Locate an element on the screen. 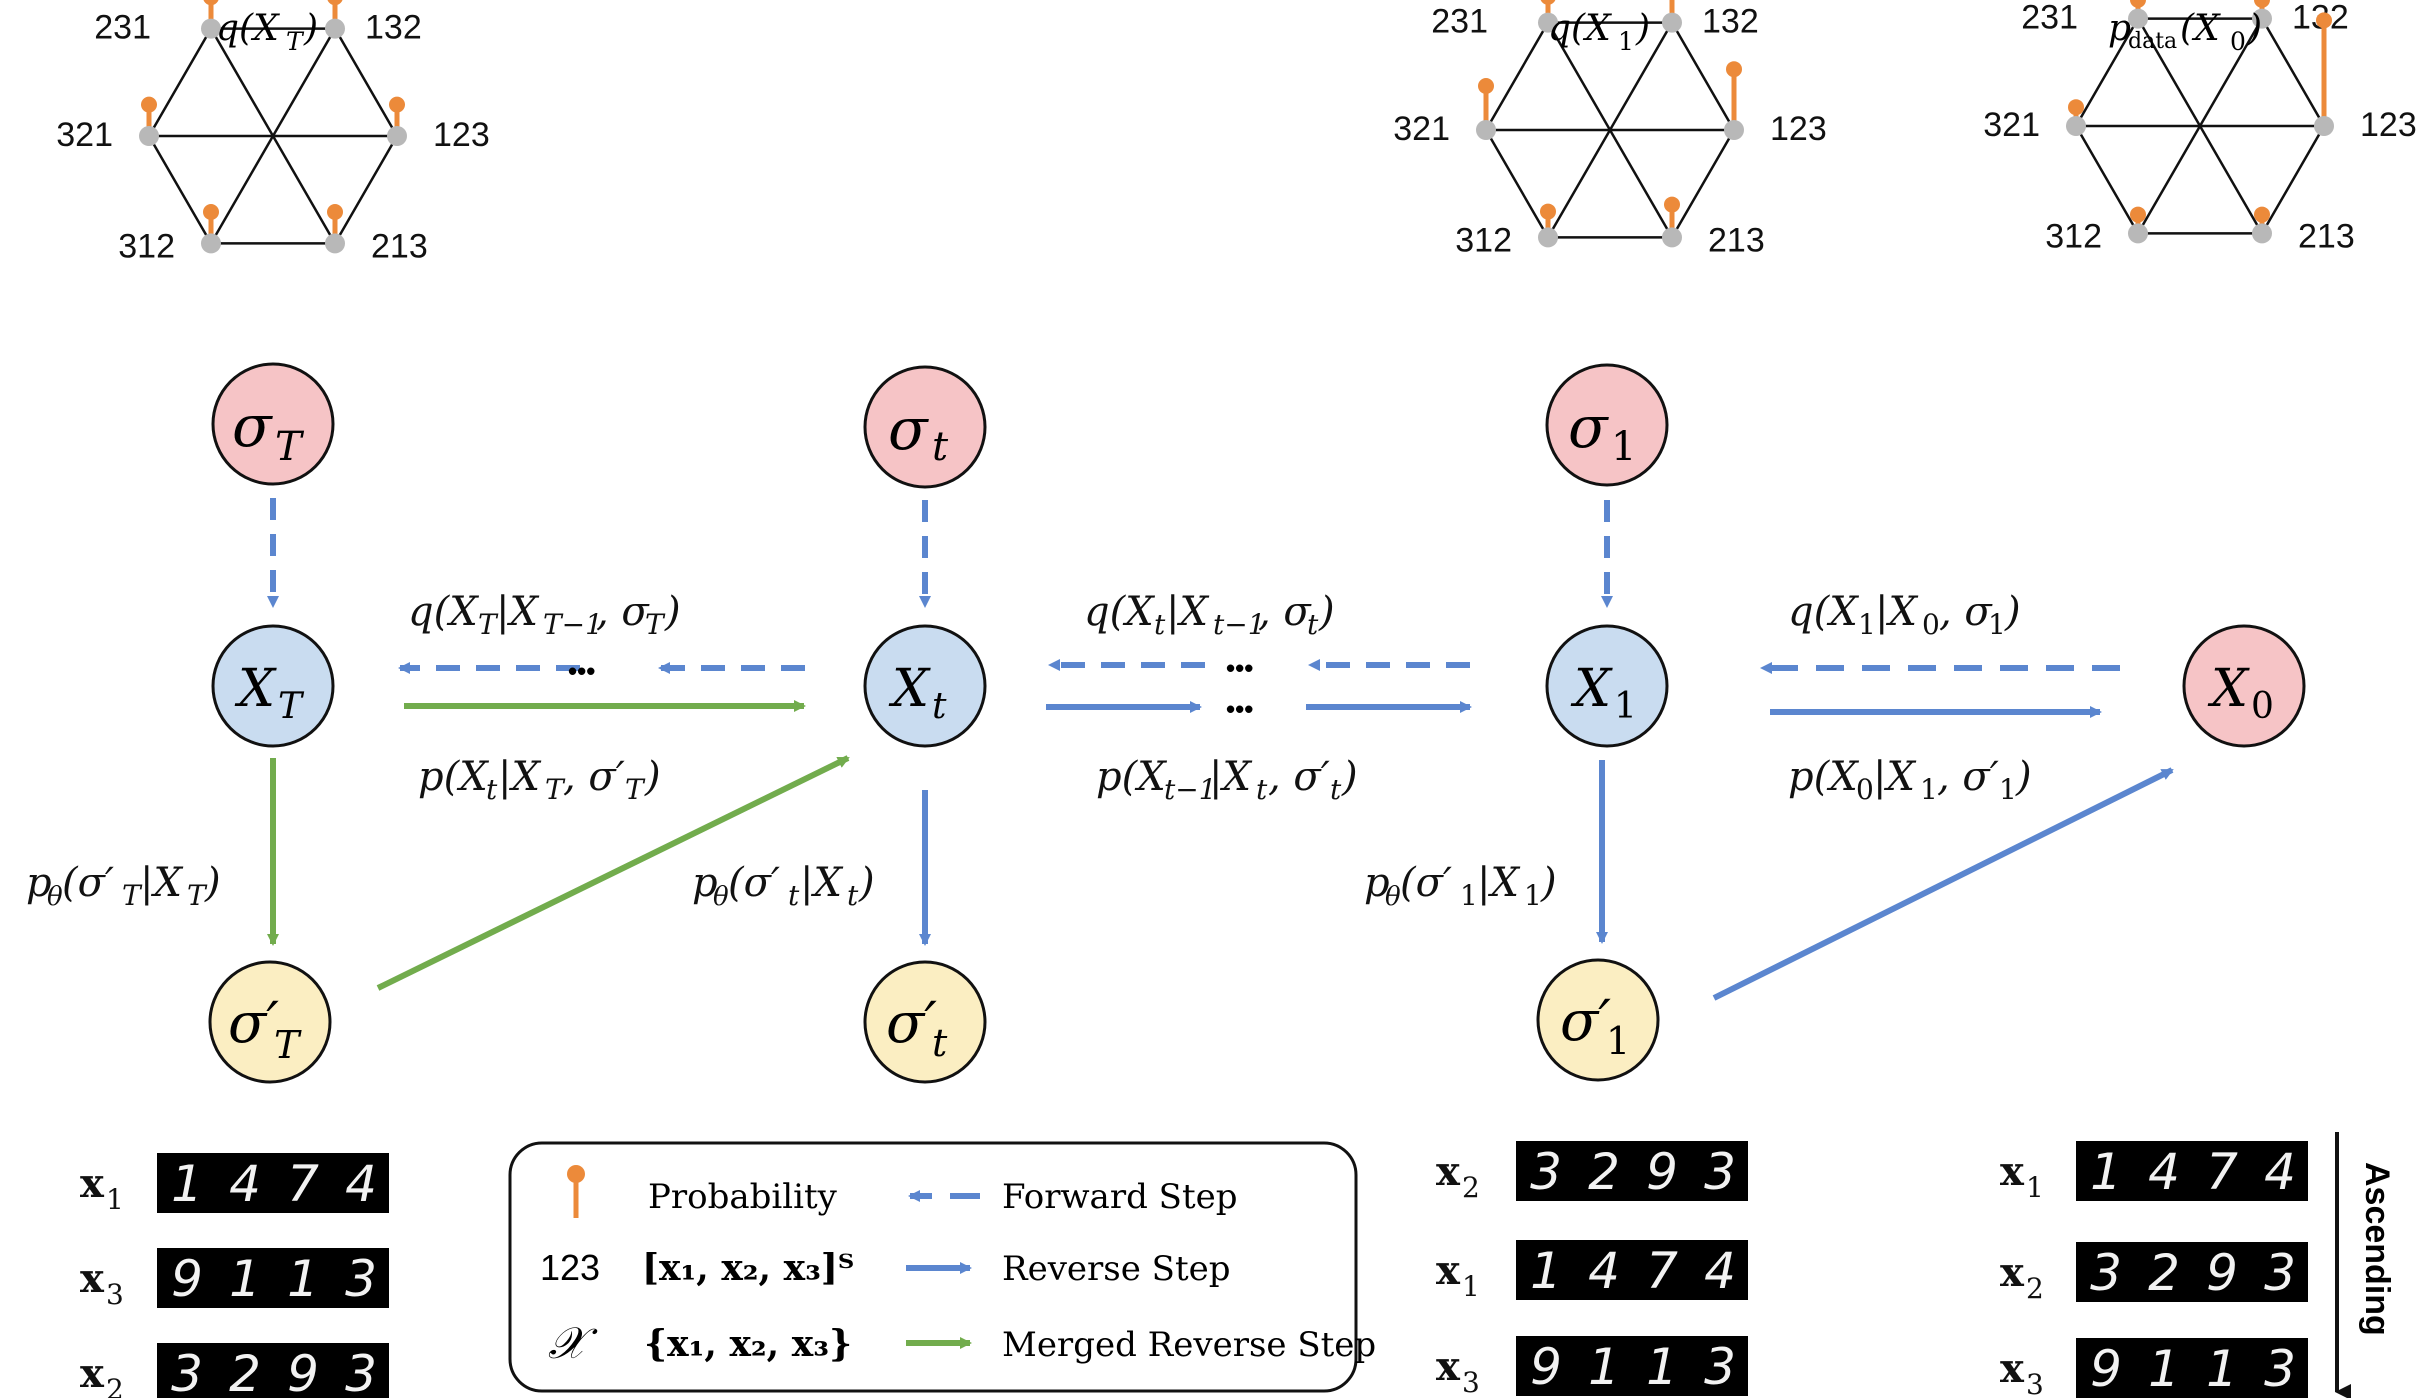  ascending-label: Ascending is located at coordinates (2377, 1249).